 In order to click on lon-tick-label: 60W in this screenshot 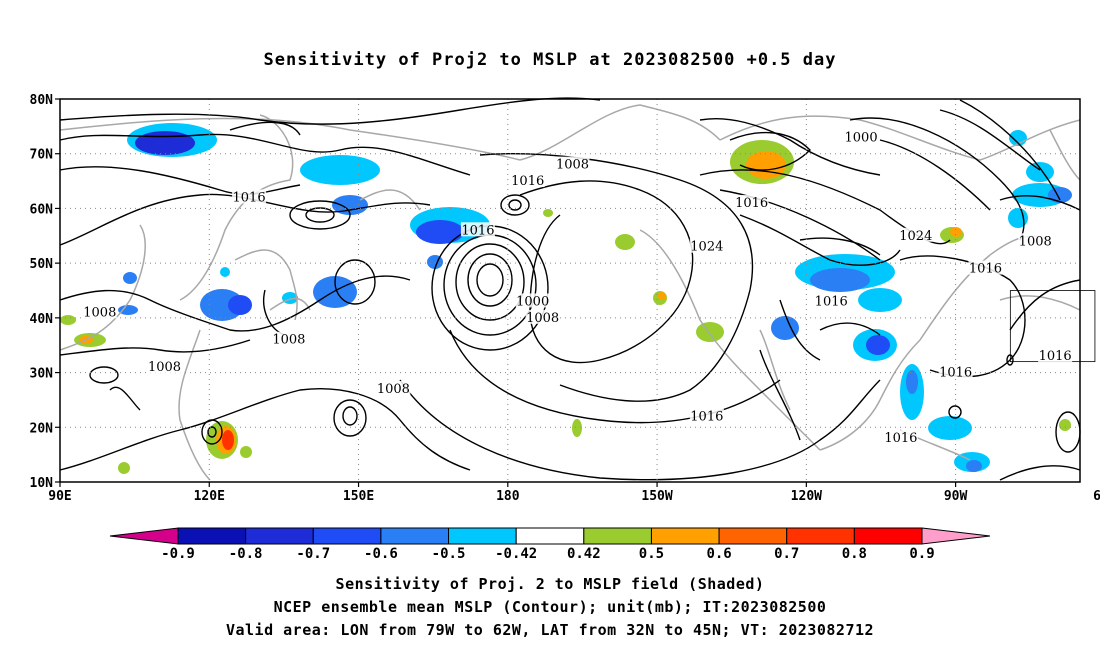, I will do `click(1096, 496)`.